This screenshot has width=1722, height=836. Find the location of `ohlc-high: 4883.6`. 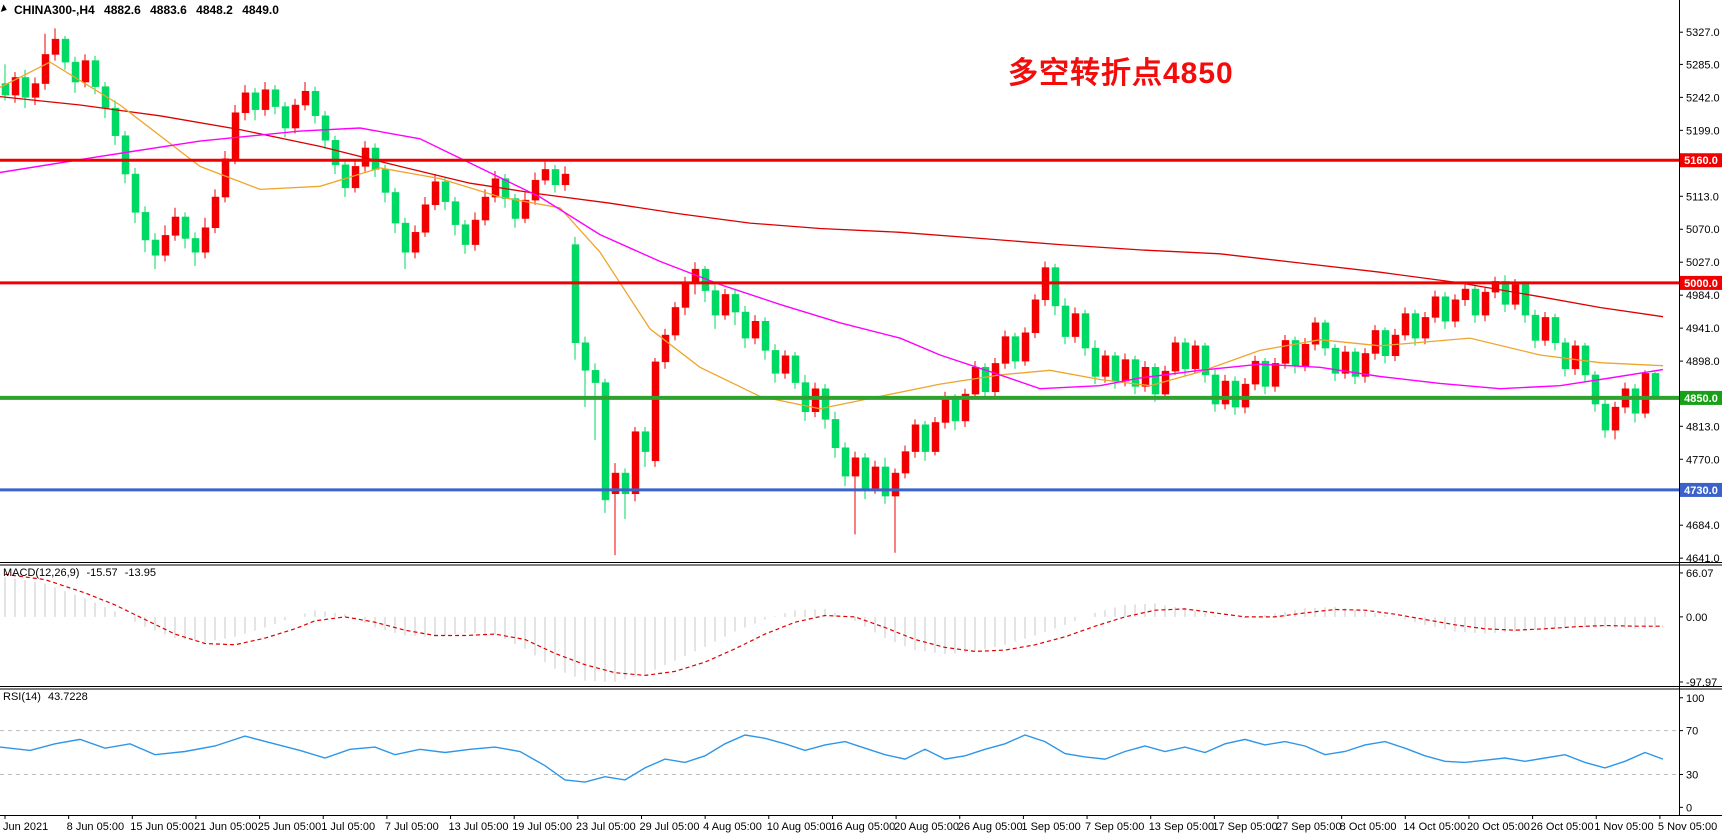

ohlc-high: 4883.6 is located at coordinates (168, 10).